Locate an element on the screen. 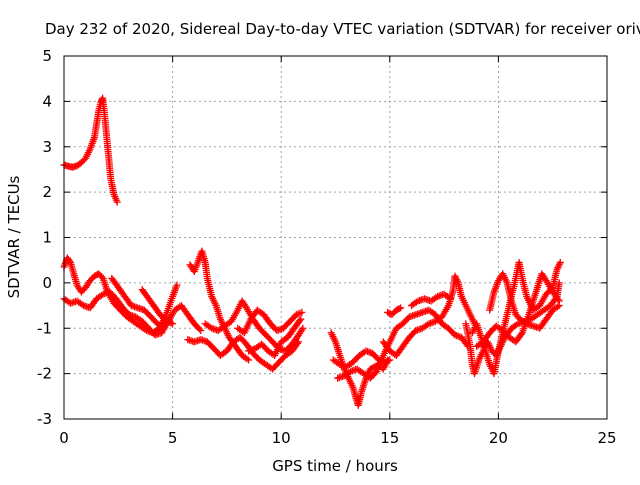 The width and height of the screenshot is (640, 485). series-track-n is located at coordinates (394, 311).